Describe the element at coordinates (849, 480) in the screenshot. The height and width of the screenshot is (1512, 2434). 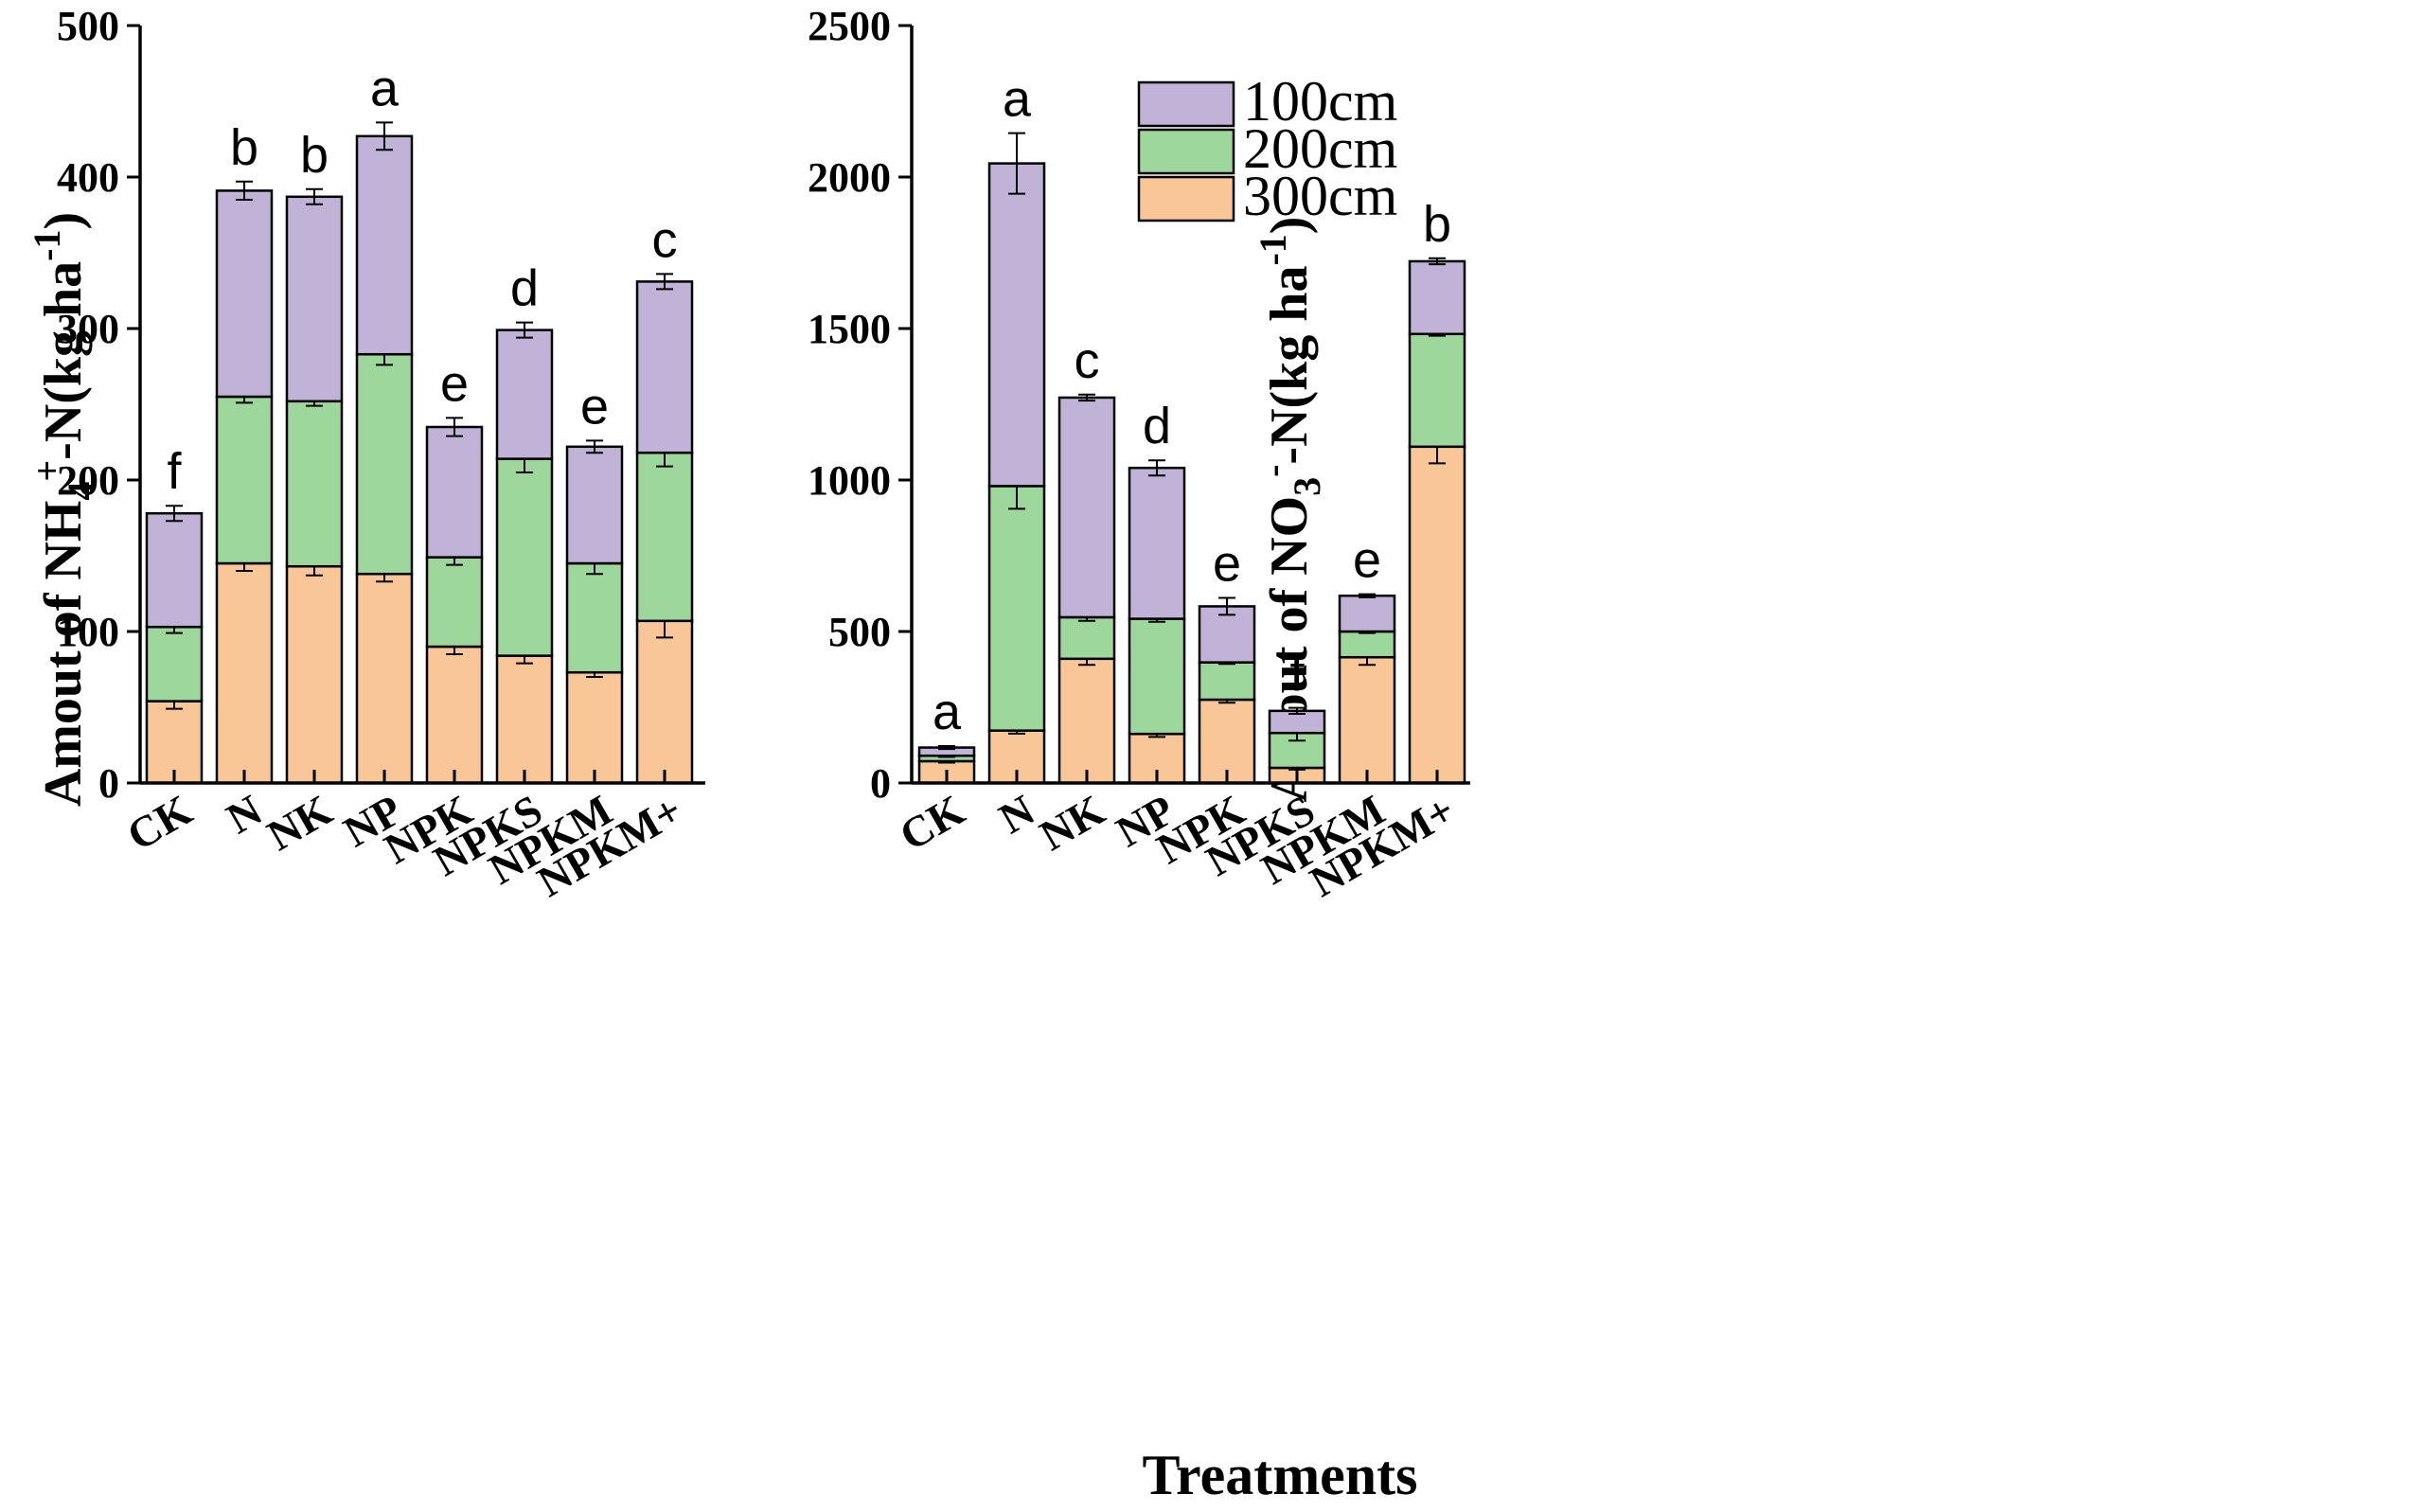
I see `y-tick-label: 1000` at that location.